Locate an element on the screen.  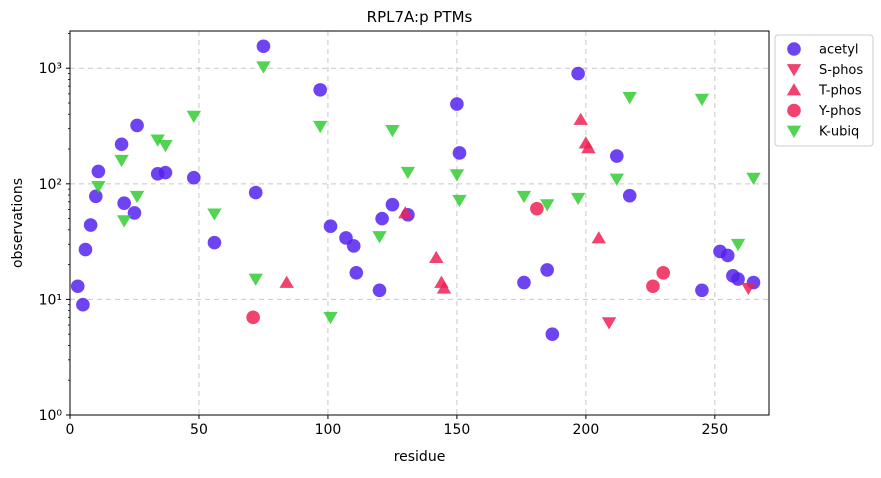
x-tick-label: 50 is located at coordinates (199, 430).